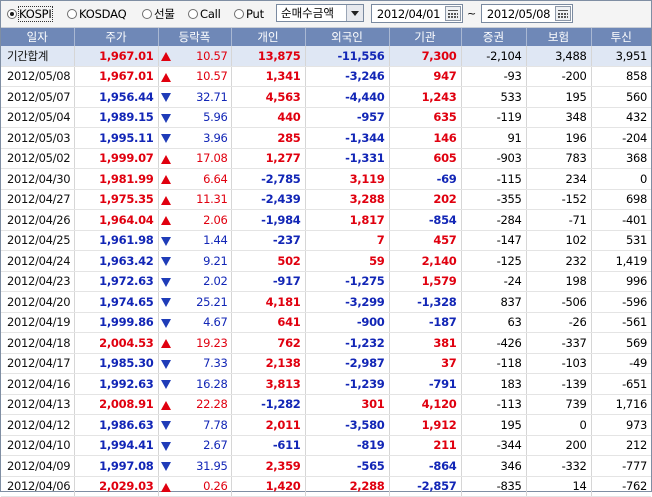  What do you see at coordinates (195, 138) in the screenshot?
I see `change-cell: 3.96` at bounding box center [195, 138].